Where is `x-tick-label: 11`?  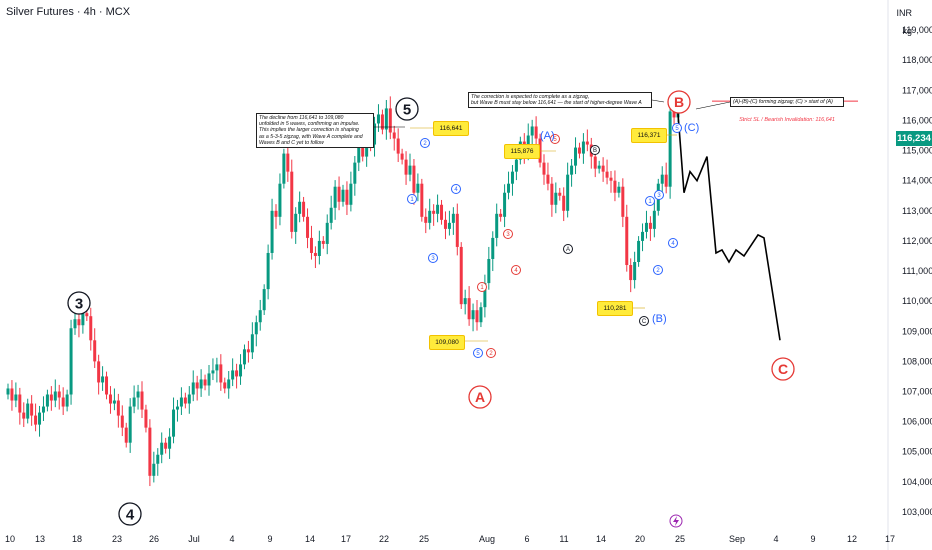 x-tick-label: 11 is located at coordinates (563, 539).